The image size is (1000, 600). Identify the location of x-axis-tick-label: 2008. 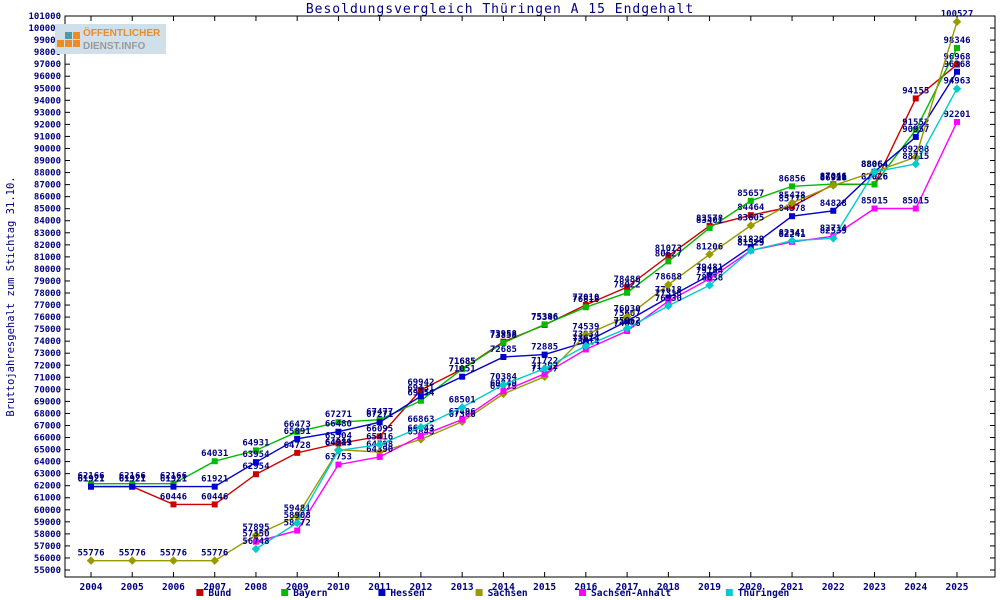
(256, 587).